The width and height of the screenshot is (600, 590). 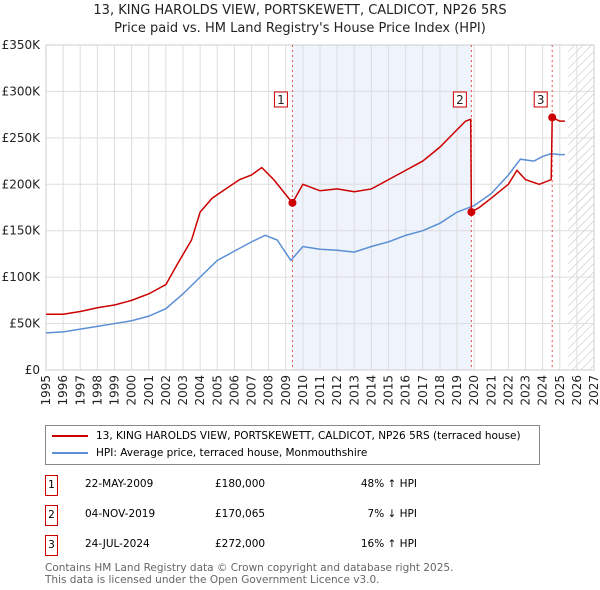 What do you see at coordinates (70, 453) in the screenshot?
I see `legend-swatch-blue` at bounding box center [70, 453].